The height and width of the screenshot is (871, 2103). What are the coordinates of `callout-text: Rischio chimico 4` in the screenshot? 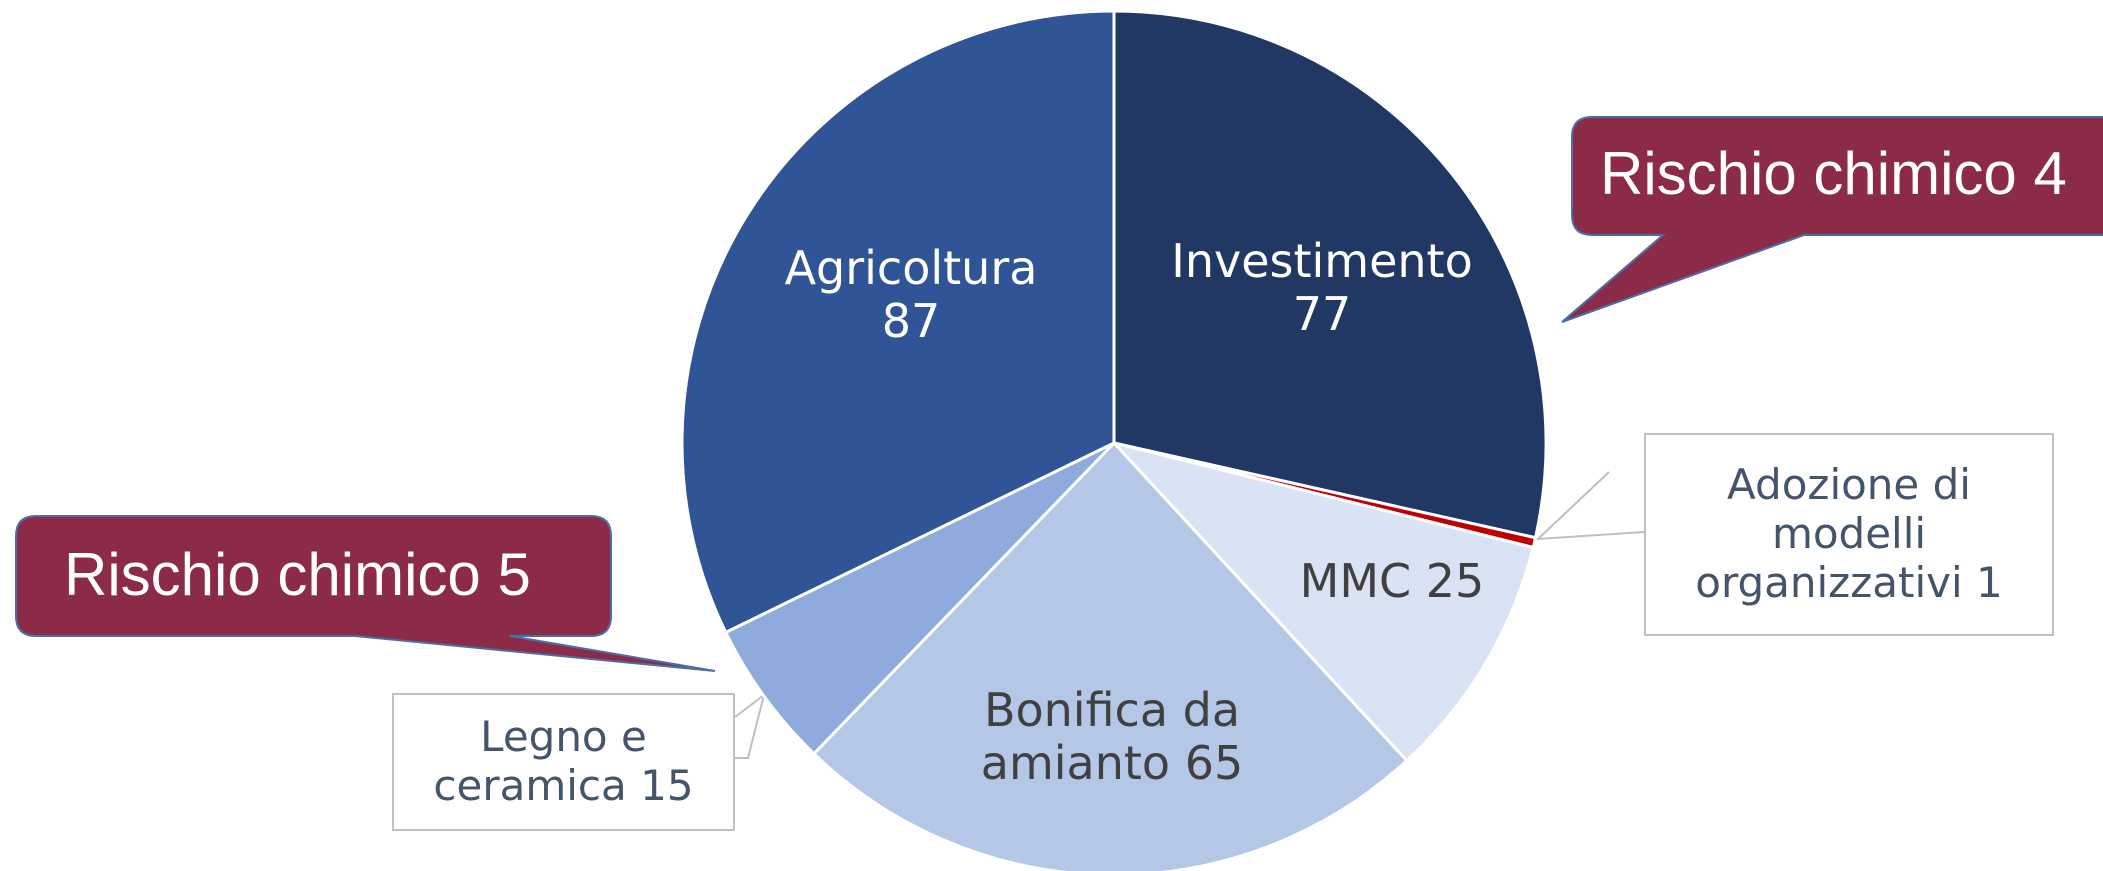 It's located at (1833, 173).